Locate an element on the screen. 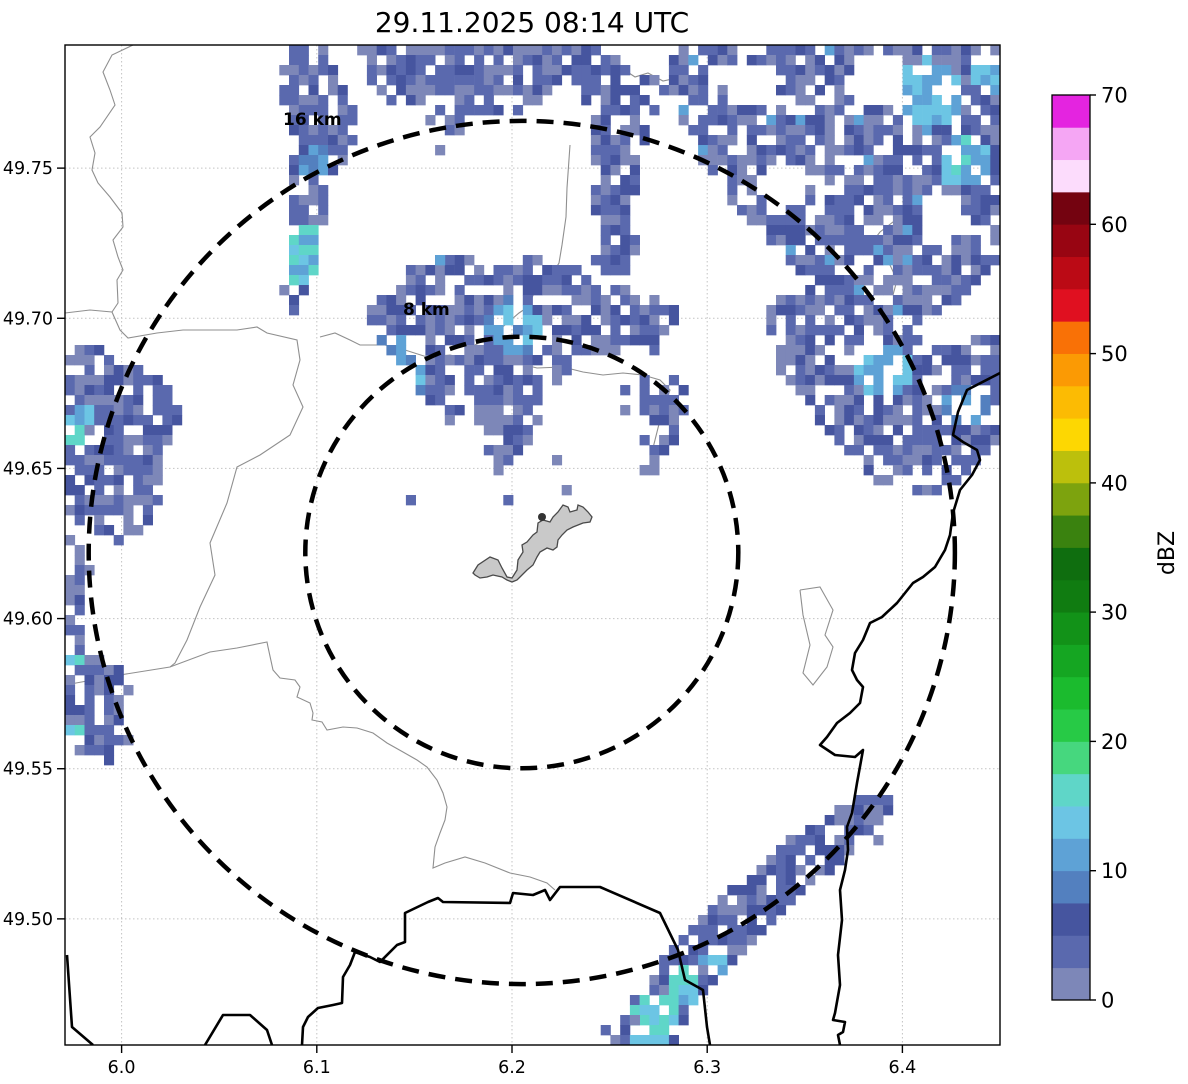 The height and width of the screenshot is (1084, 1188). city-area is located at coordinates (532, 543).